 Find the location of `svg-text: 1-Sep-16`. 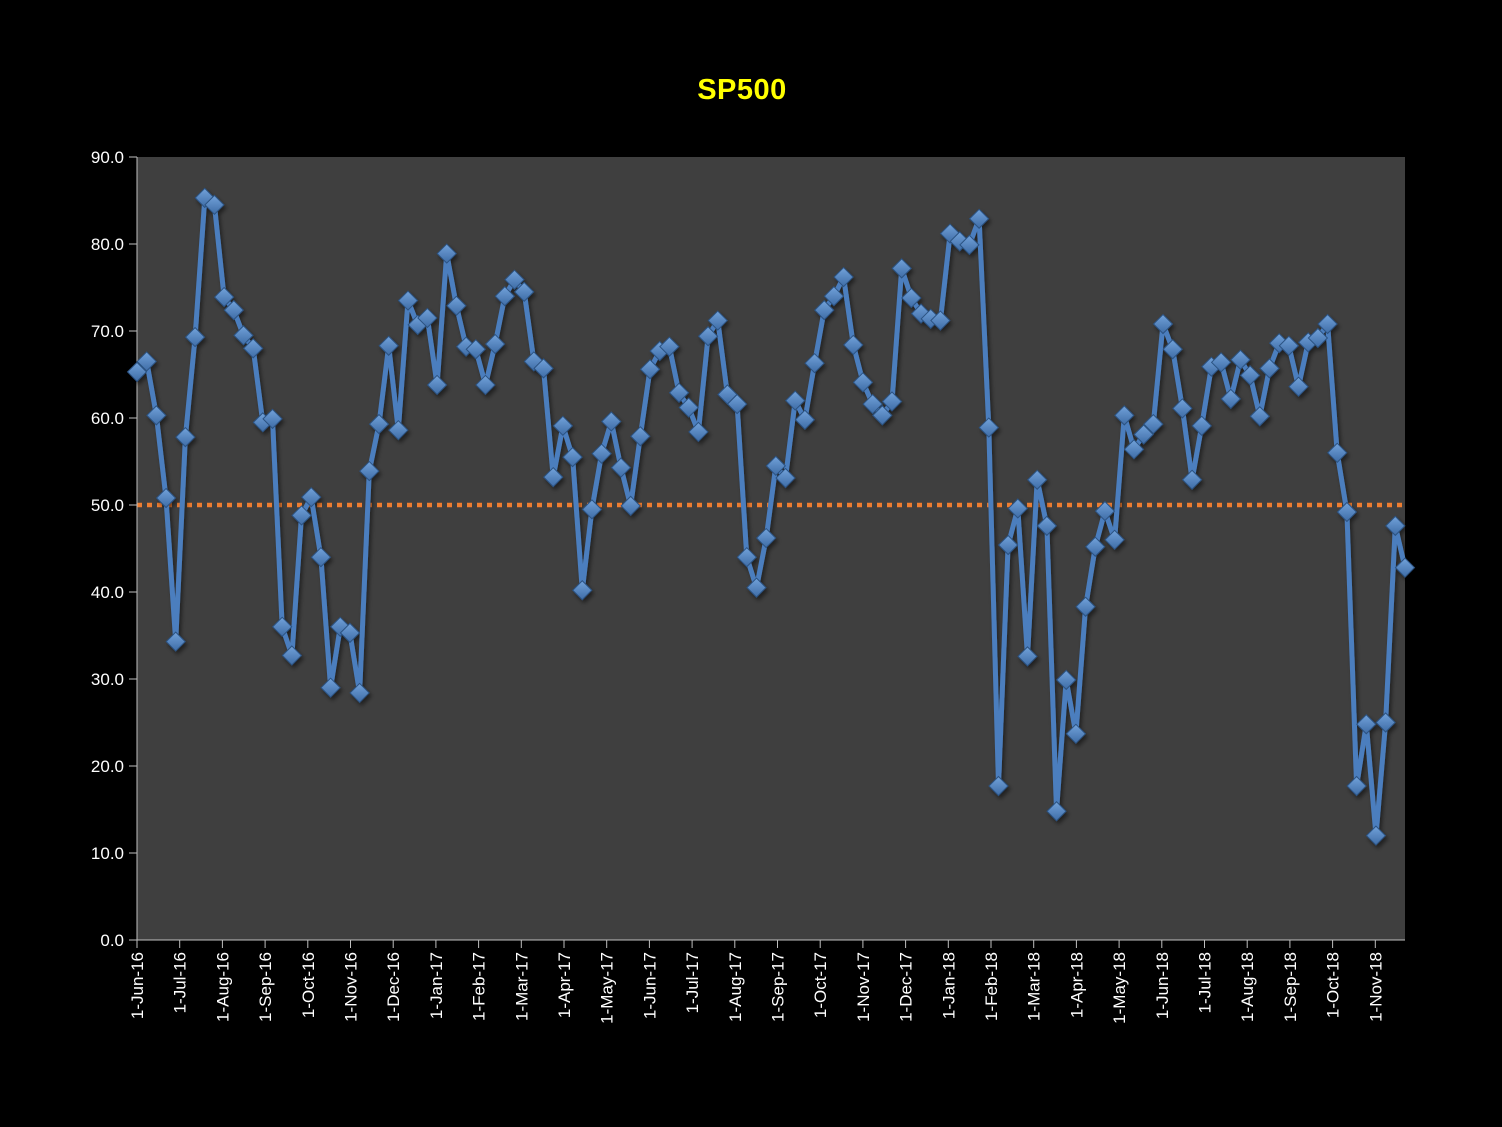

svg-text: 1-Sep-16 is located at coordinates (265, 987).